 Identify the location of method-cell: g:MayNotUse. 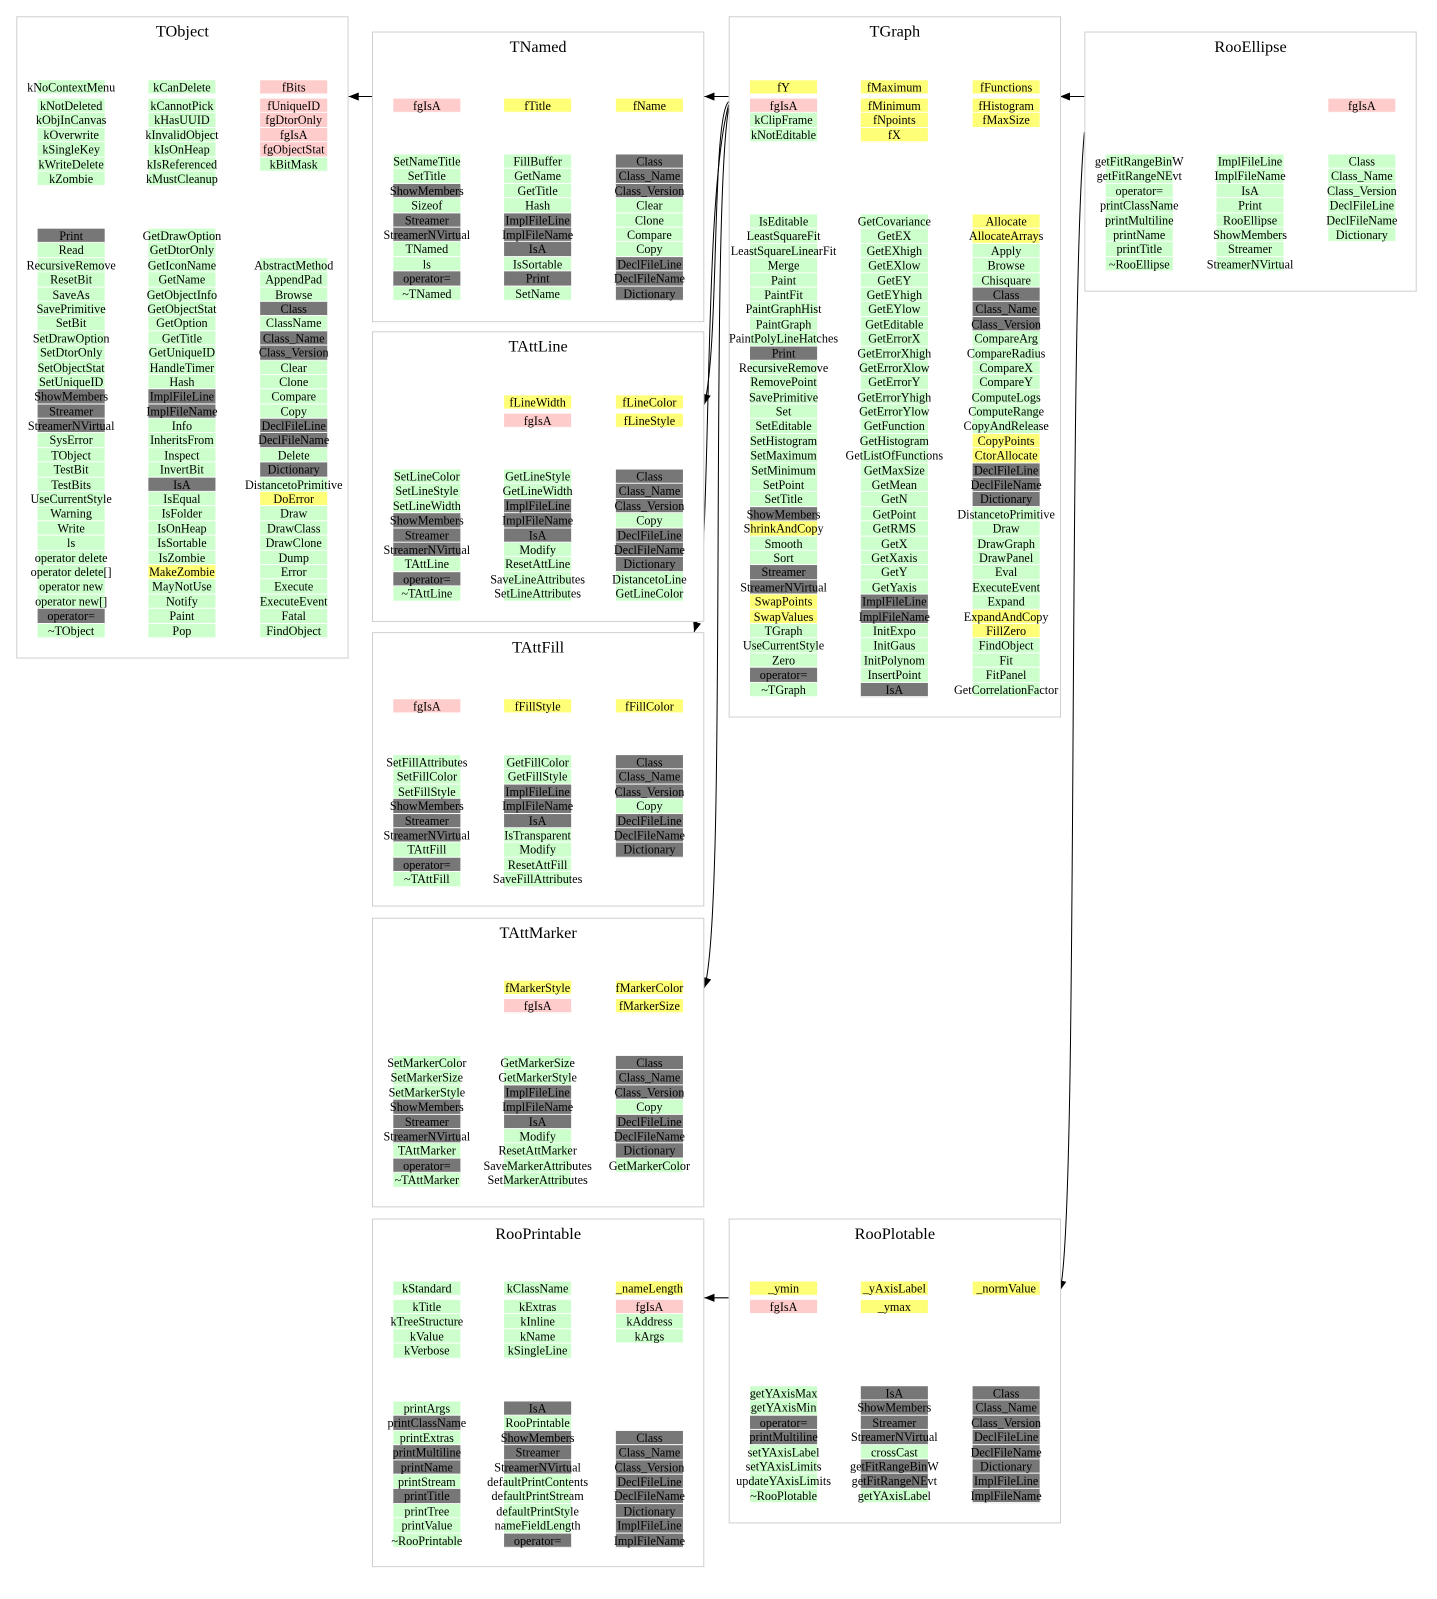
(182, 587).